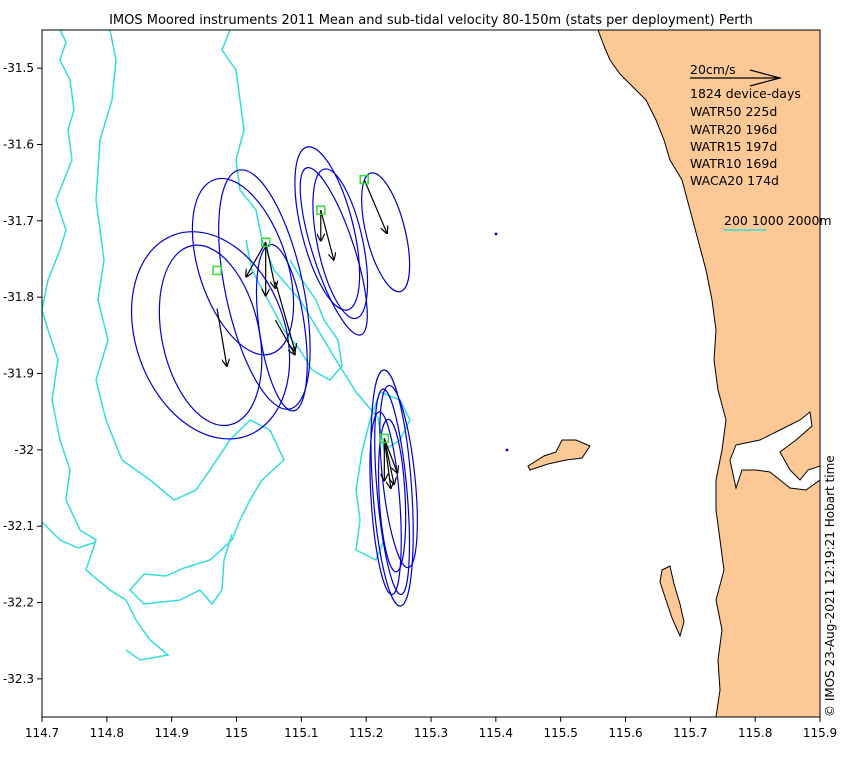 This screenshot has width=846, height=760. What do you see at coordinates (690, 733) in the screenshot?
I see `x-tick-label: 115.7` at bounding box center [690, 733].